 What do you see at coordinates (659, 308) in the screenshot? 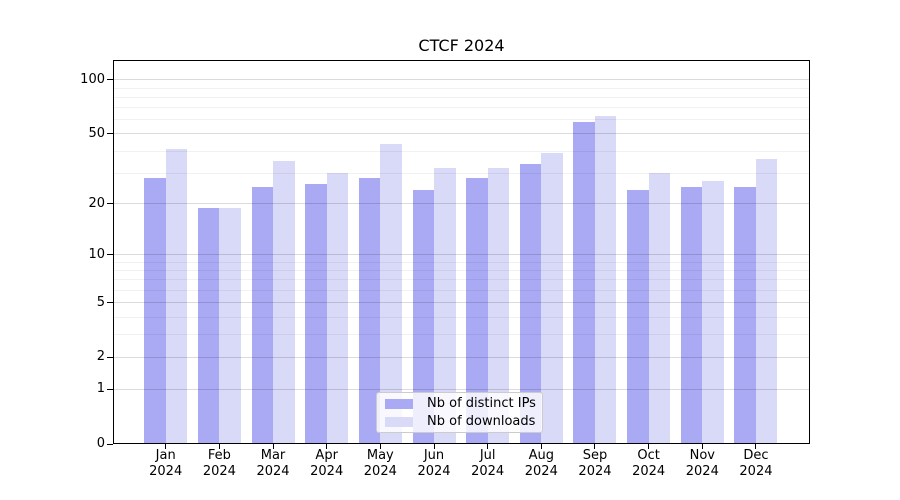
I see `bar-downloads-oct` at bounding box center [659, 308].